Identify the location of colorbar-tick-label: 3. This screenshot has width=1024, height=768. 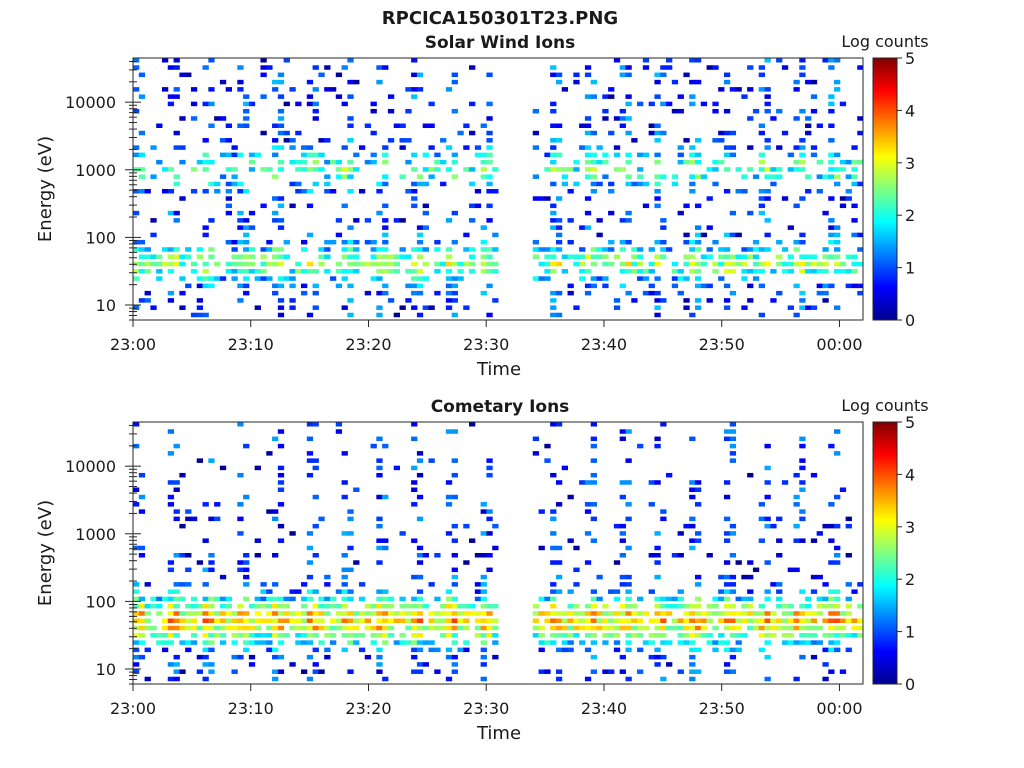
(910, 527).